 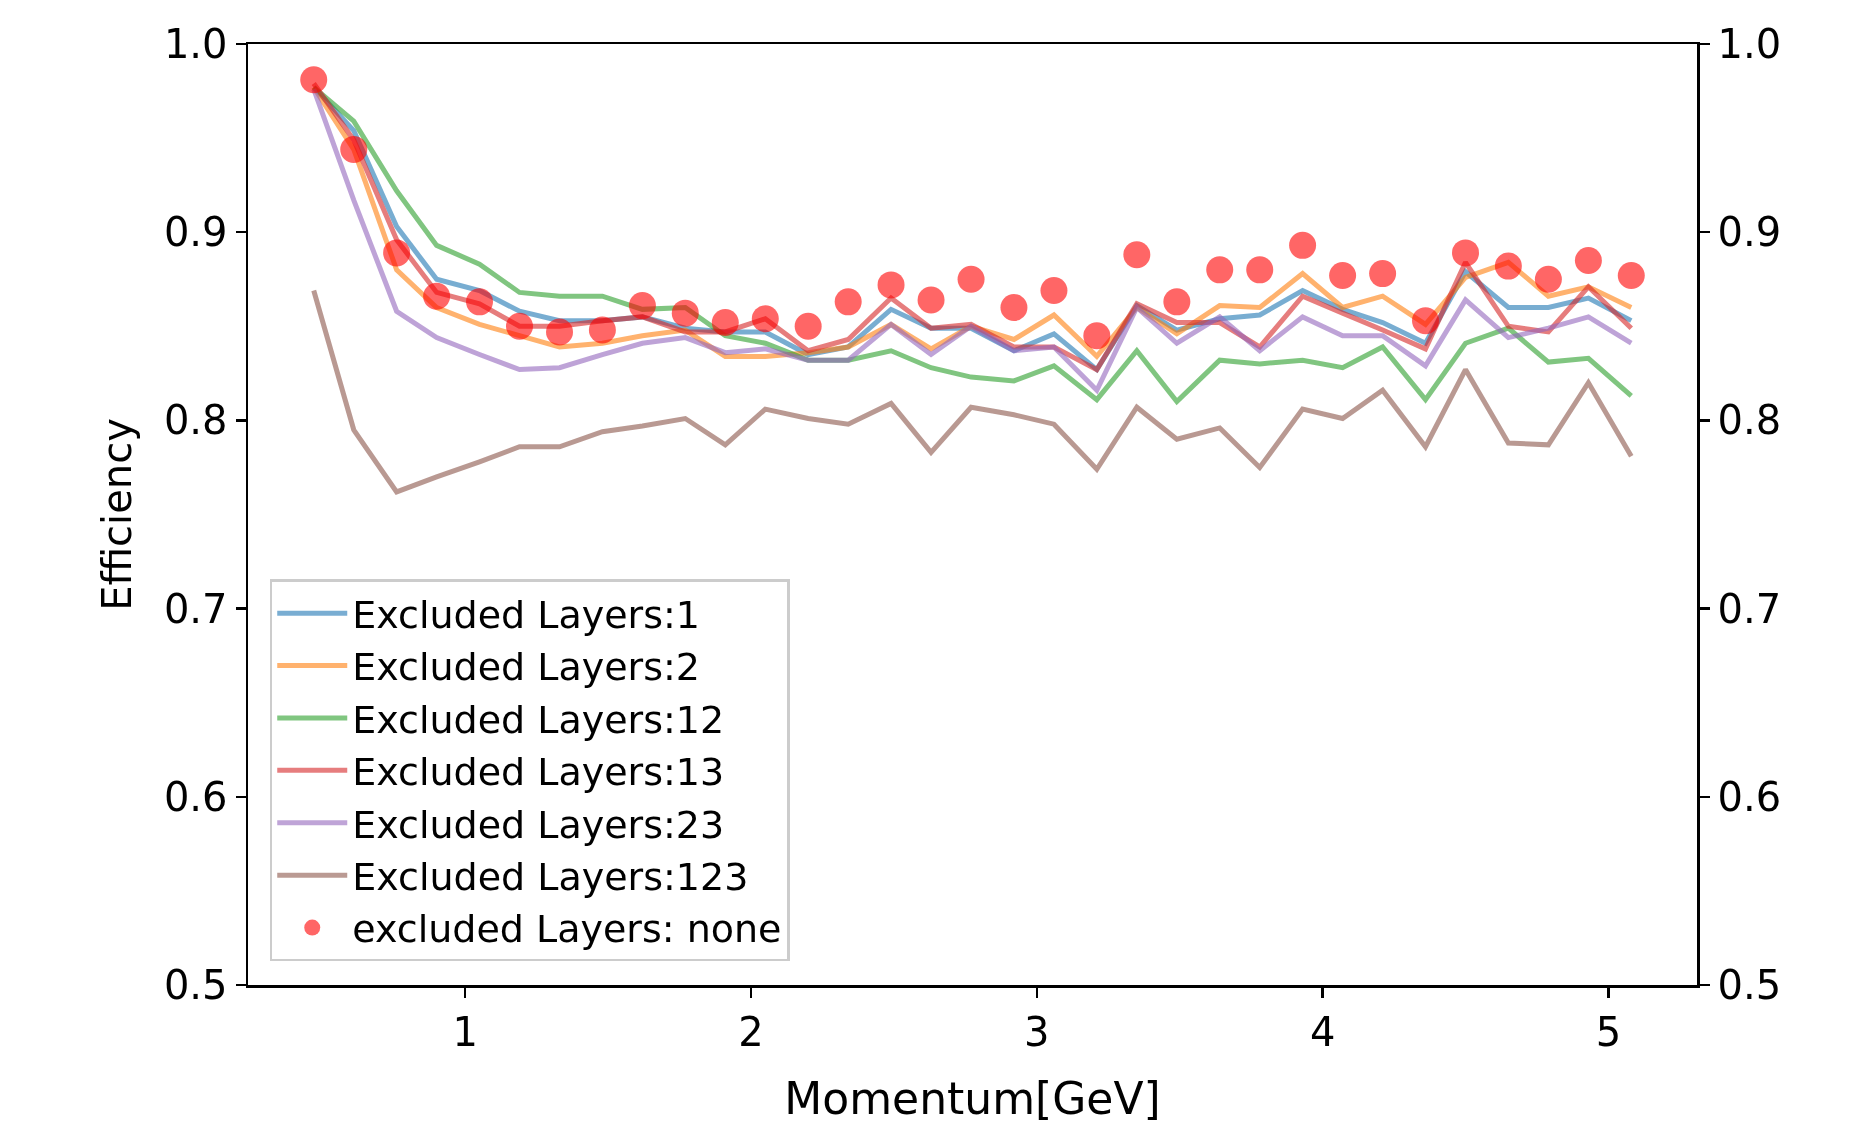 I want to click on legend-label: excluded Layers: none, so click(x=567, y=929).